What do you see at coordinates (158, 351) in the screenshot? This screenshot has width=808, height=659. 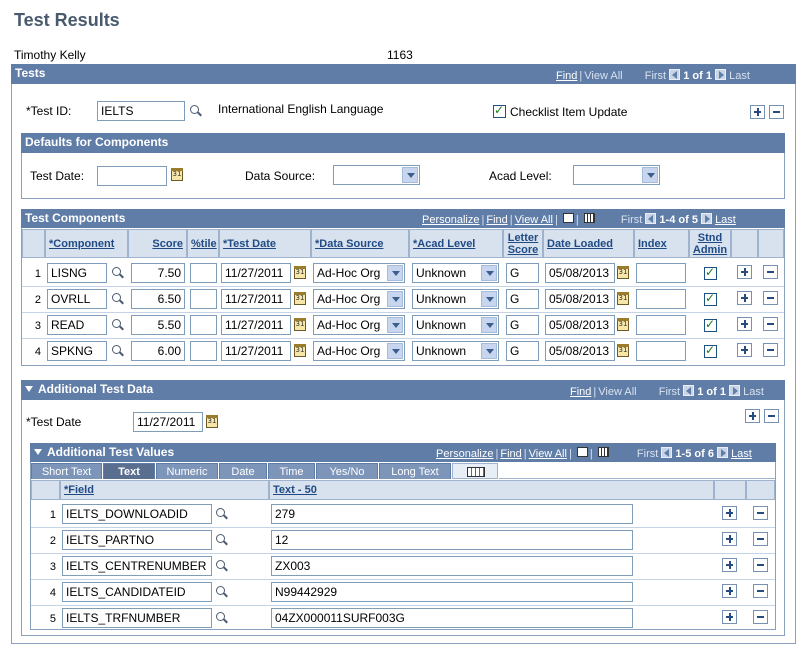 I see `score-input: 6.00` at bounding box center [158, 351].